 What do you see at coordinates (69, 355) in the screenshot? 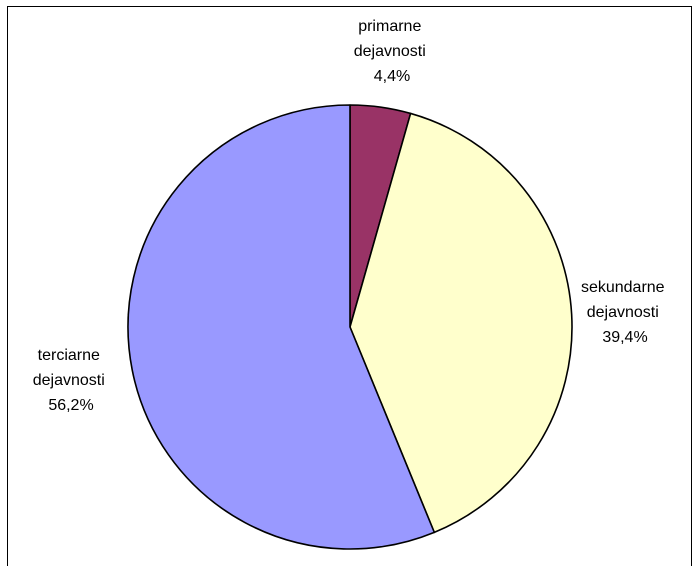
I see `slice-label-terciarne-line1: terciarne` at bounding box center [69, 355].